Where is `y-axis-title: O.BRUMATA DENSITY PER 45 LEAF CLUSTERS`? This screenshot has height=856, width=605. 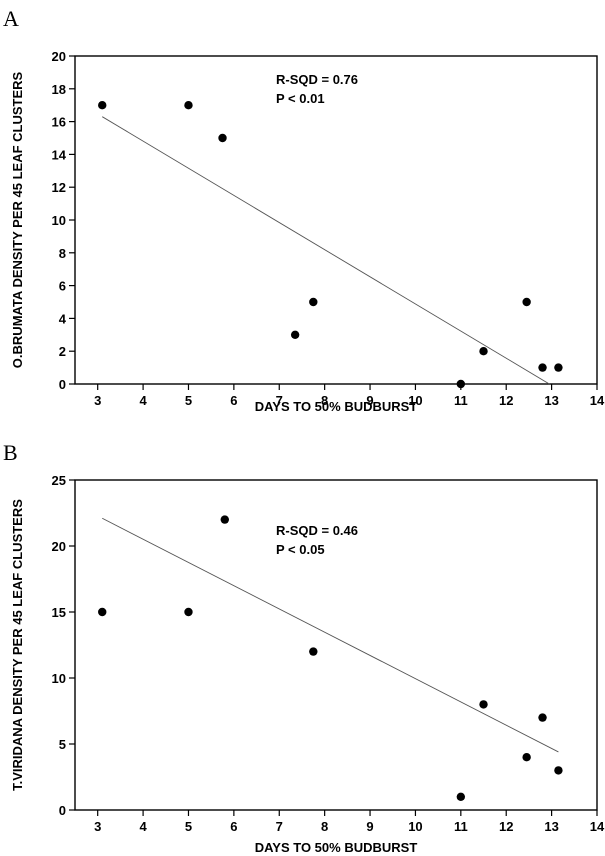
y-axis-title: O.BRUMATA DENSITY PER 45 LEAF CLUSTERS is located at coordinates (17, 219).